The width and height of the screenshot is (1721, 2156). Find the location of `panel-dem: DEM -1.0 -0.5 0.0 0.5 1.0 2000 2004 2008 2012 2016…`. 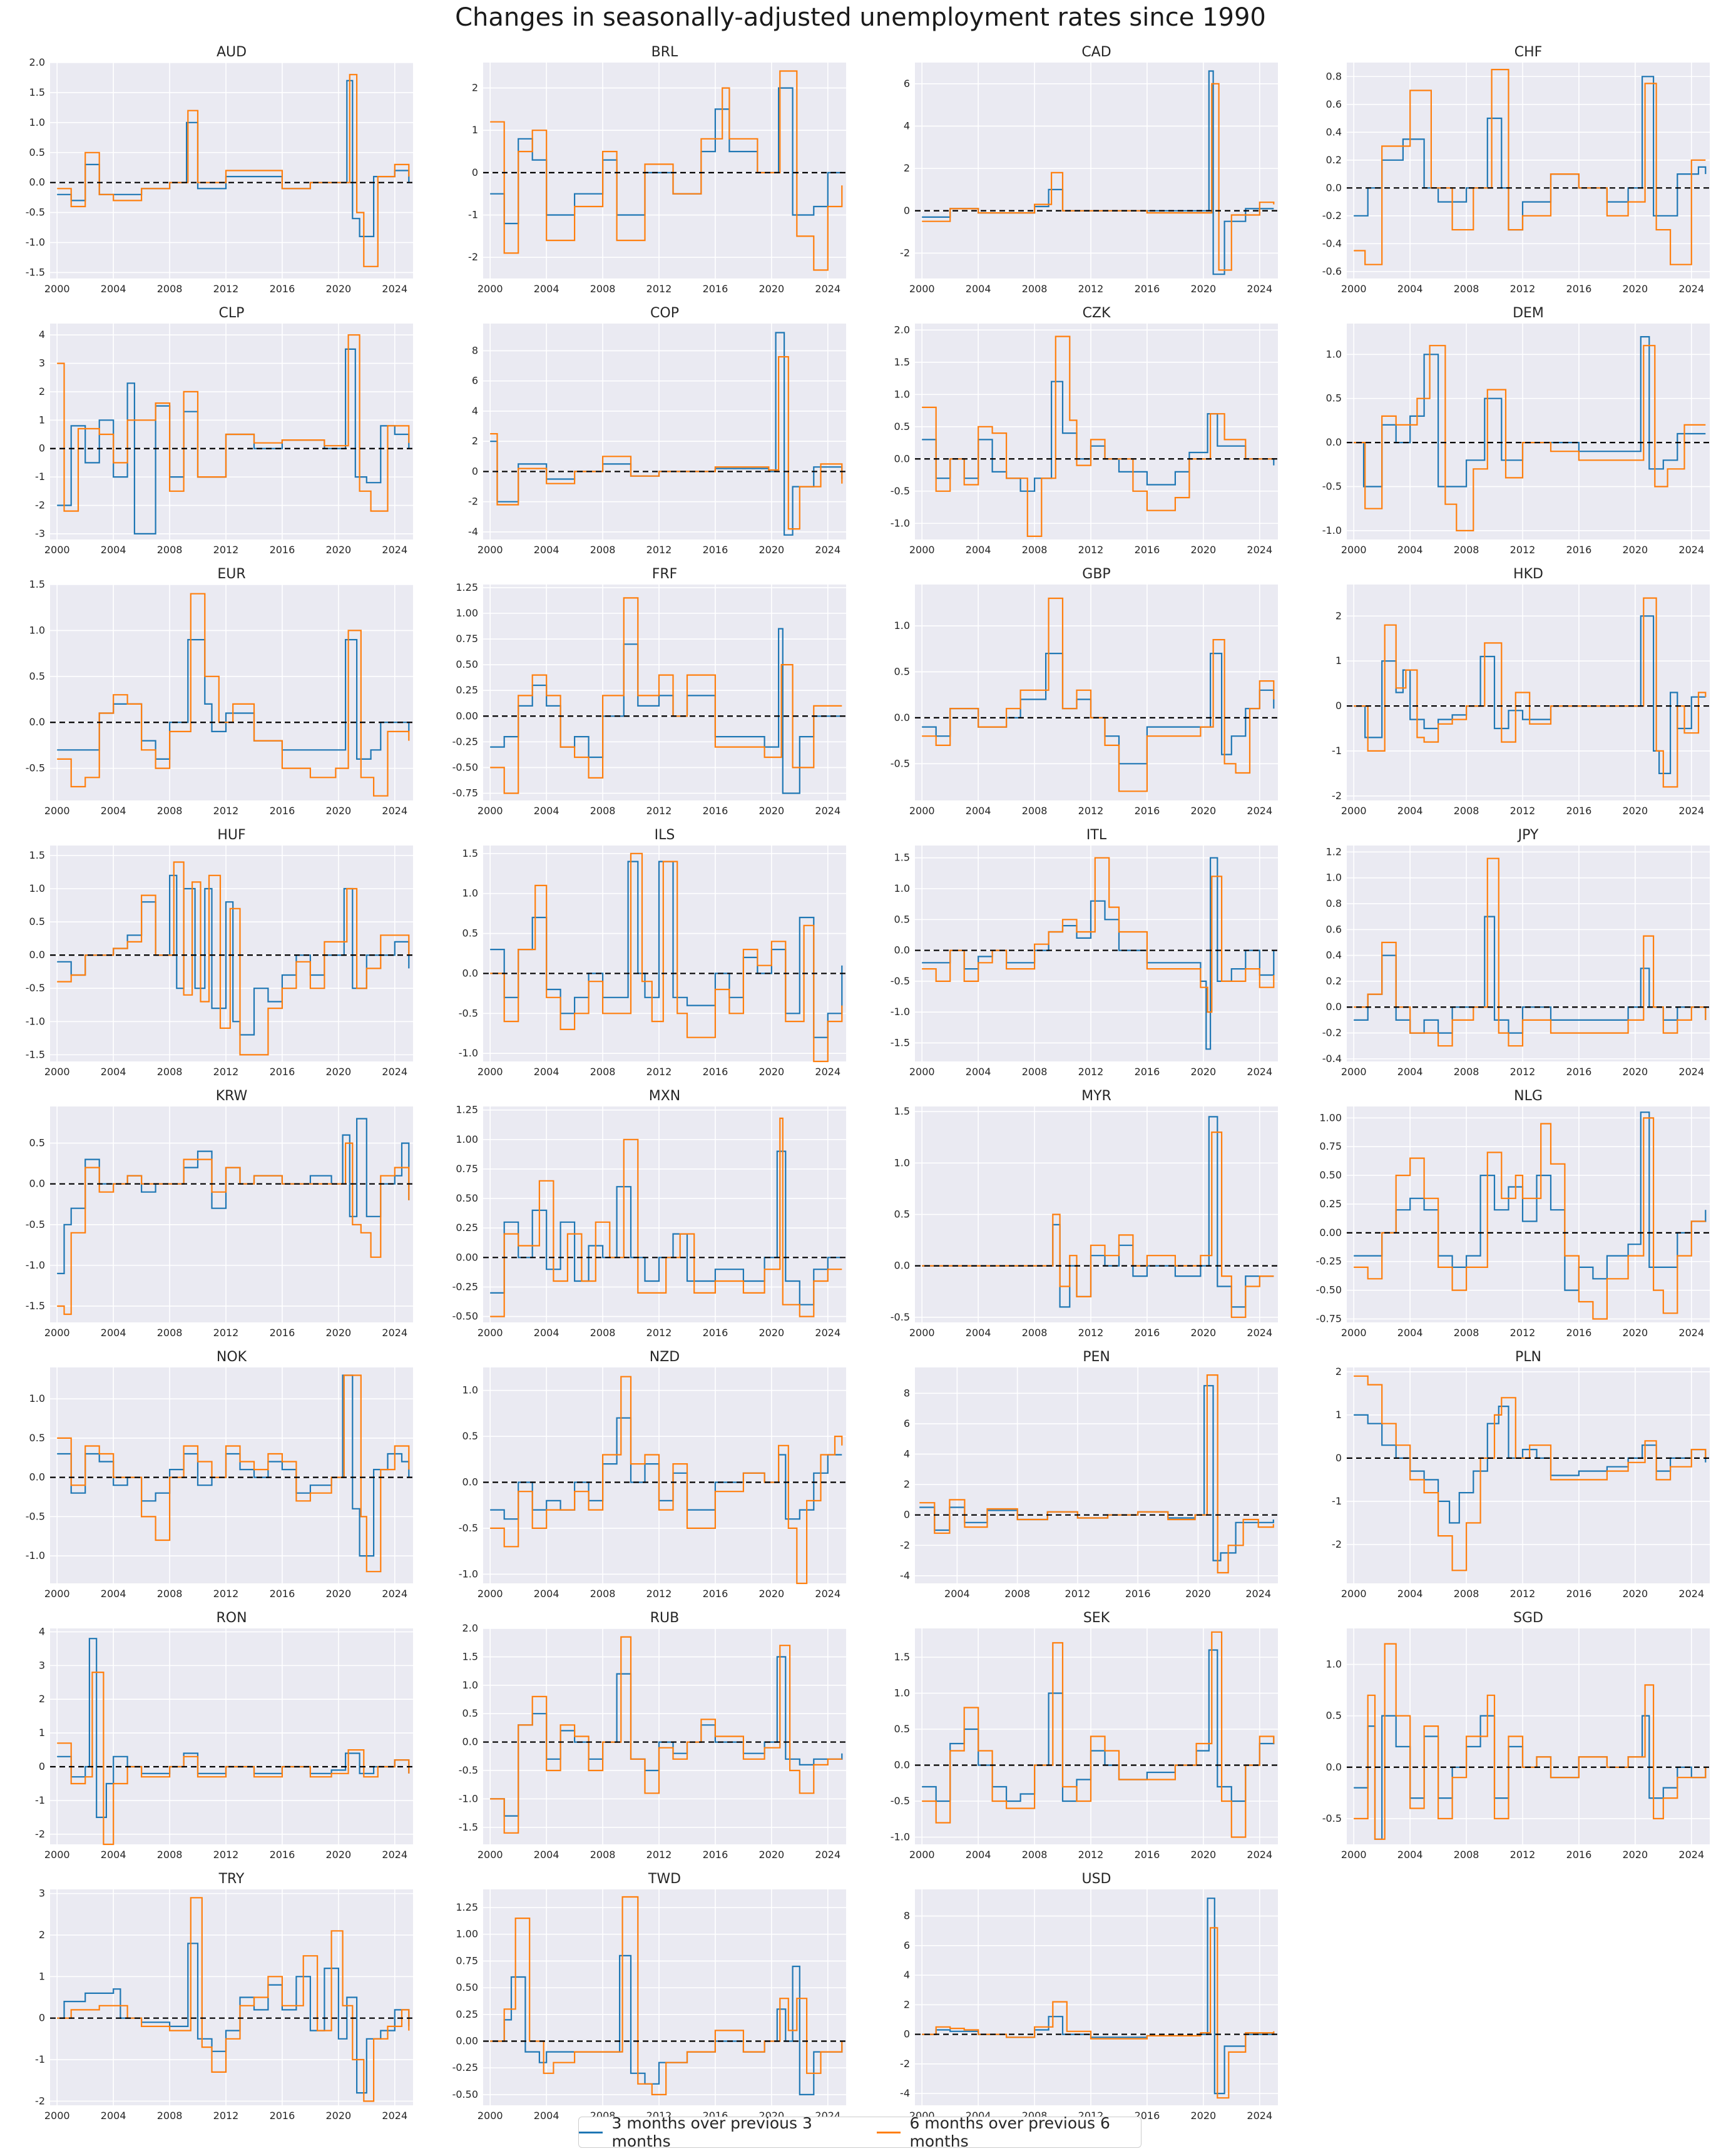

panel-dem: DEM -1.0 -0.5 0.0 0.5 1.0 2000 2004 2008 2012 2016… is located at coordinates (1516, 430).